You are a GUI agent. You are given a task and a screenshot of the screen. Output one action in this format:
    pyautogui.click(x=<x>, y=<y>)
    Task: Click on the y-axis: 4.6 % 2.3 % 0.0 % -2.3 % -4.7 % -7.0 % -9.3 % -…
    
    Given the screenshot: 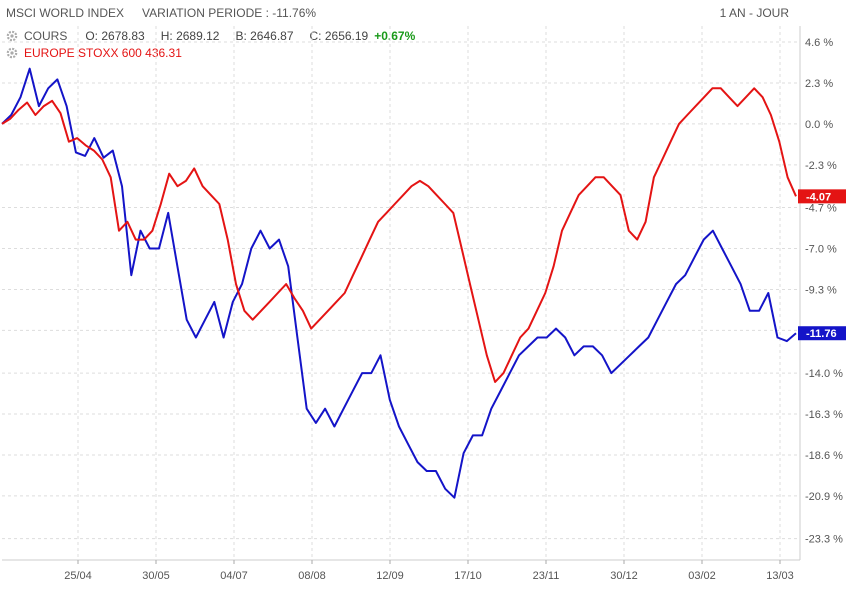 What is the action you would take?
    pyautogui.click(x=824, y=291)
    